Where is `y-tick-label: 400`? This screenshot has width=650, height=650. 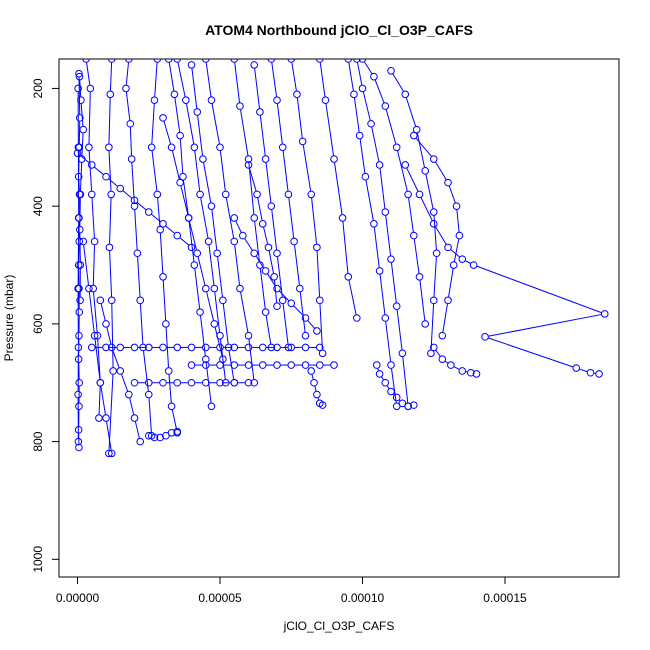 y-tick-label: 400 is located at coordinates (38, 206).